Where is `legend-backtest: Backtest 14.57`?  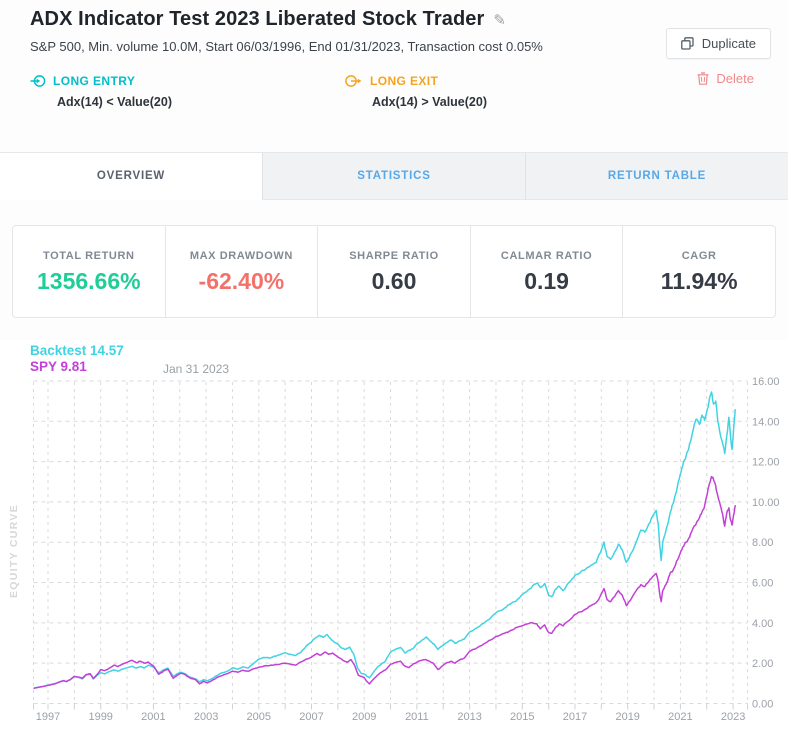
legend-backtest: Backtest 14.57 is located at coordinates (77, 350).